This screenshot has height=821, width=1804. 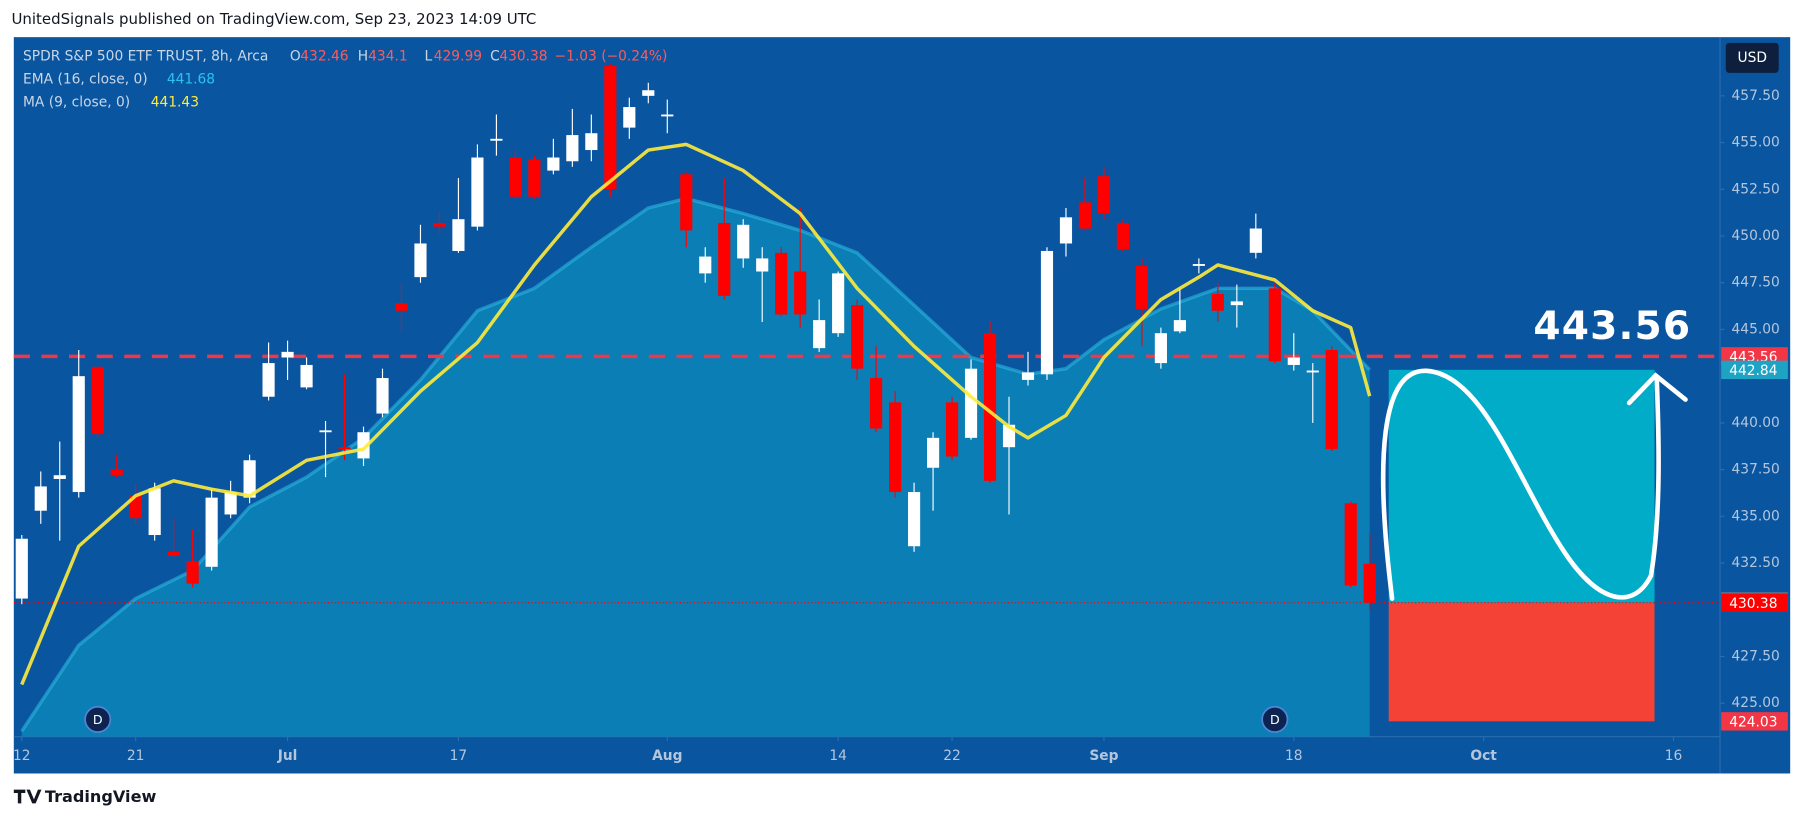 I want to click on currency-button, so click(x=1752, y=57).